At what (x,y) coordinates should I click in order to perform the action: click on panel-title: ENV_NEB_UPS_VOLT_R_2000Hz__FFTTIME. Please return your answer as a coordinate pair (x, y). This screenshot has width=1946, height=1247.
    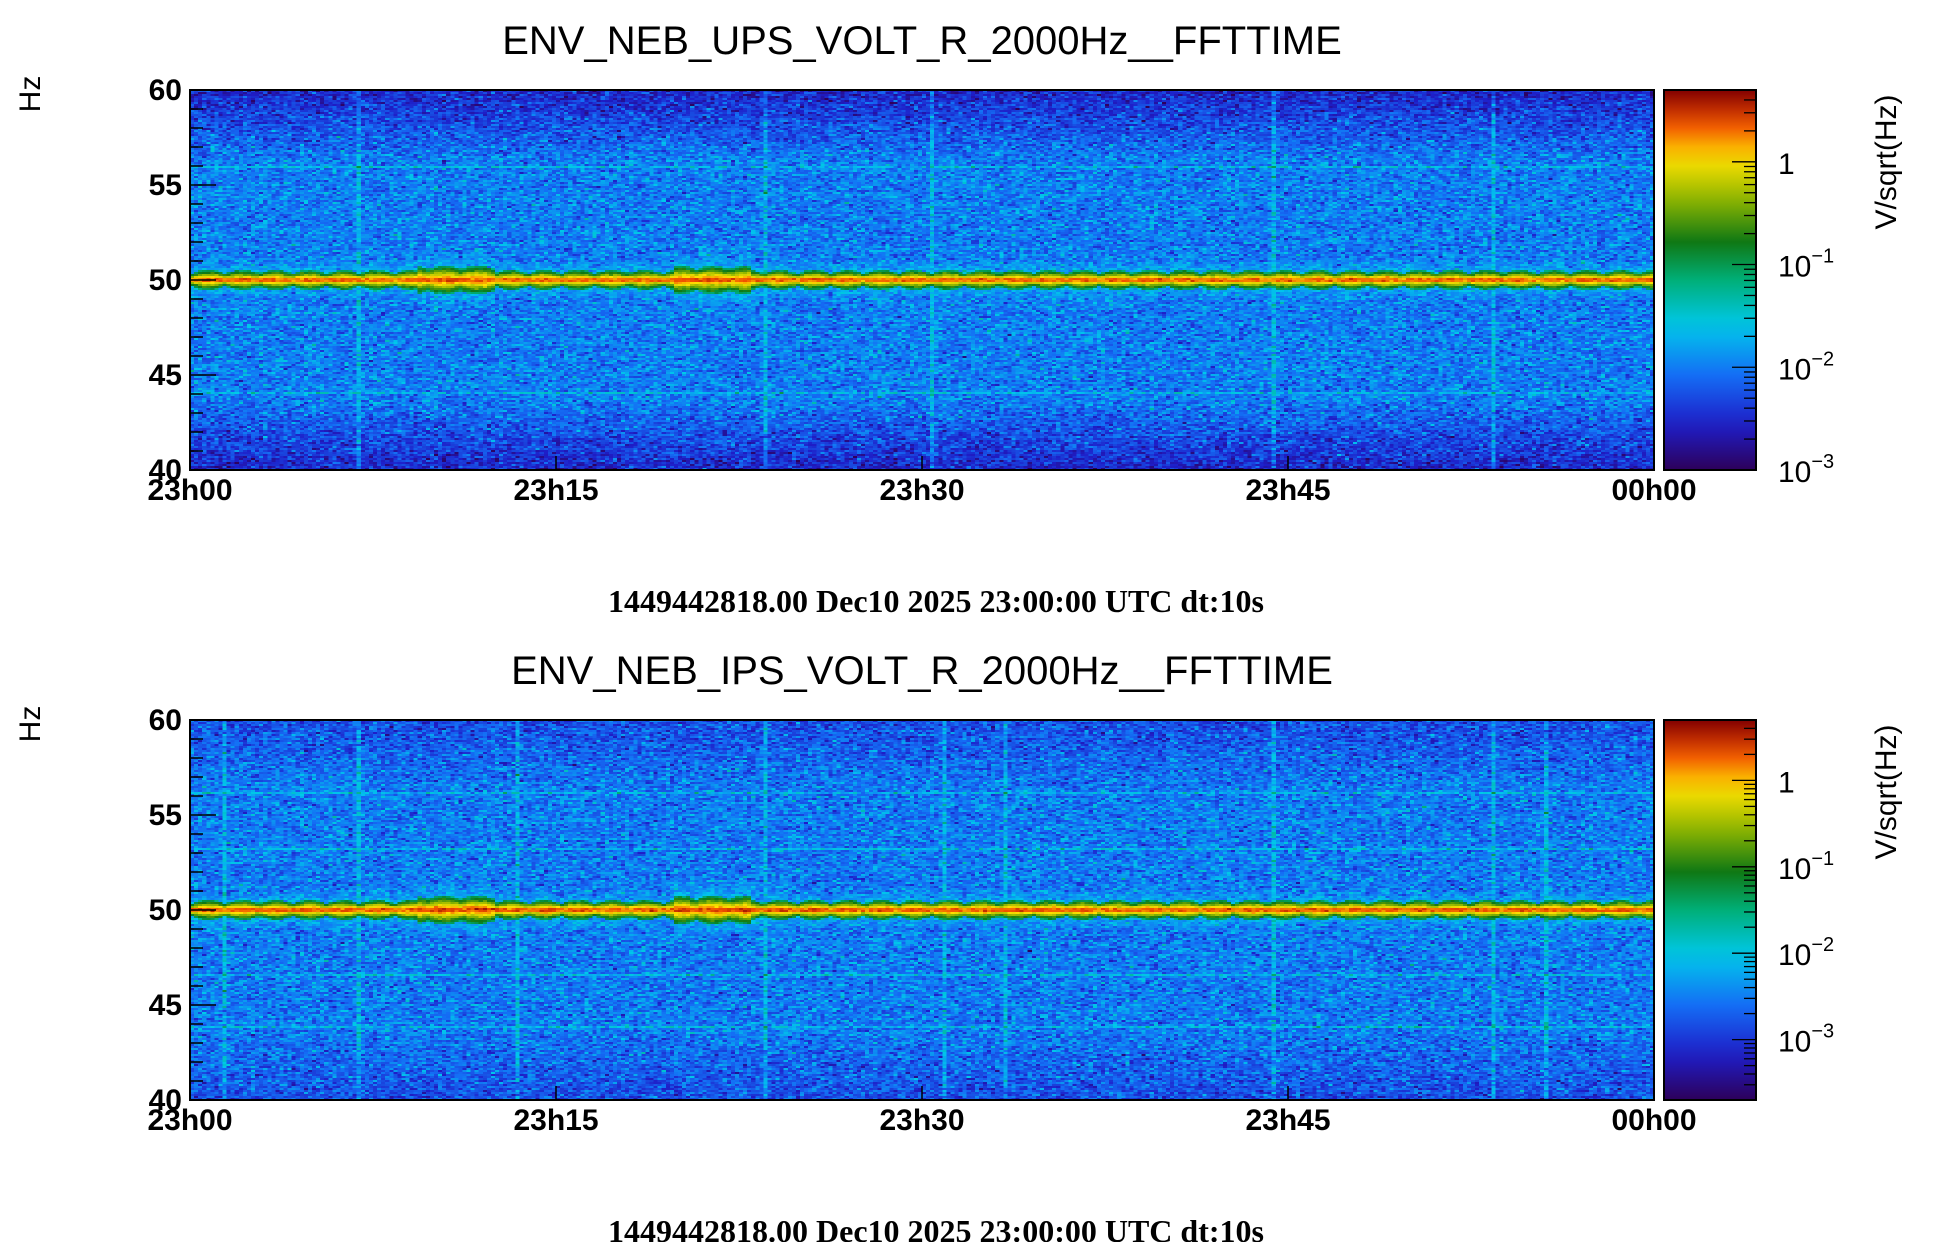
    Looking at the image, I should click on (922, 41).